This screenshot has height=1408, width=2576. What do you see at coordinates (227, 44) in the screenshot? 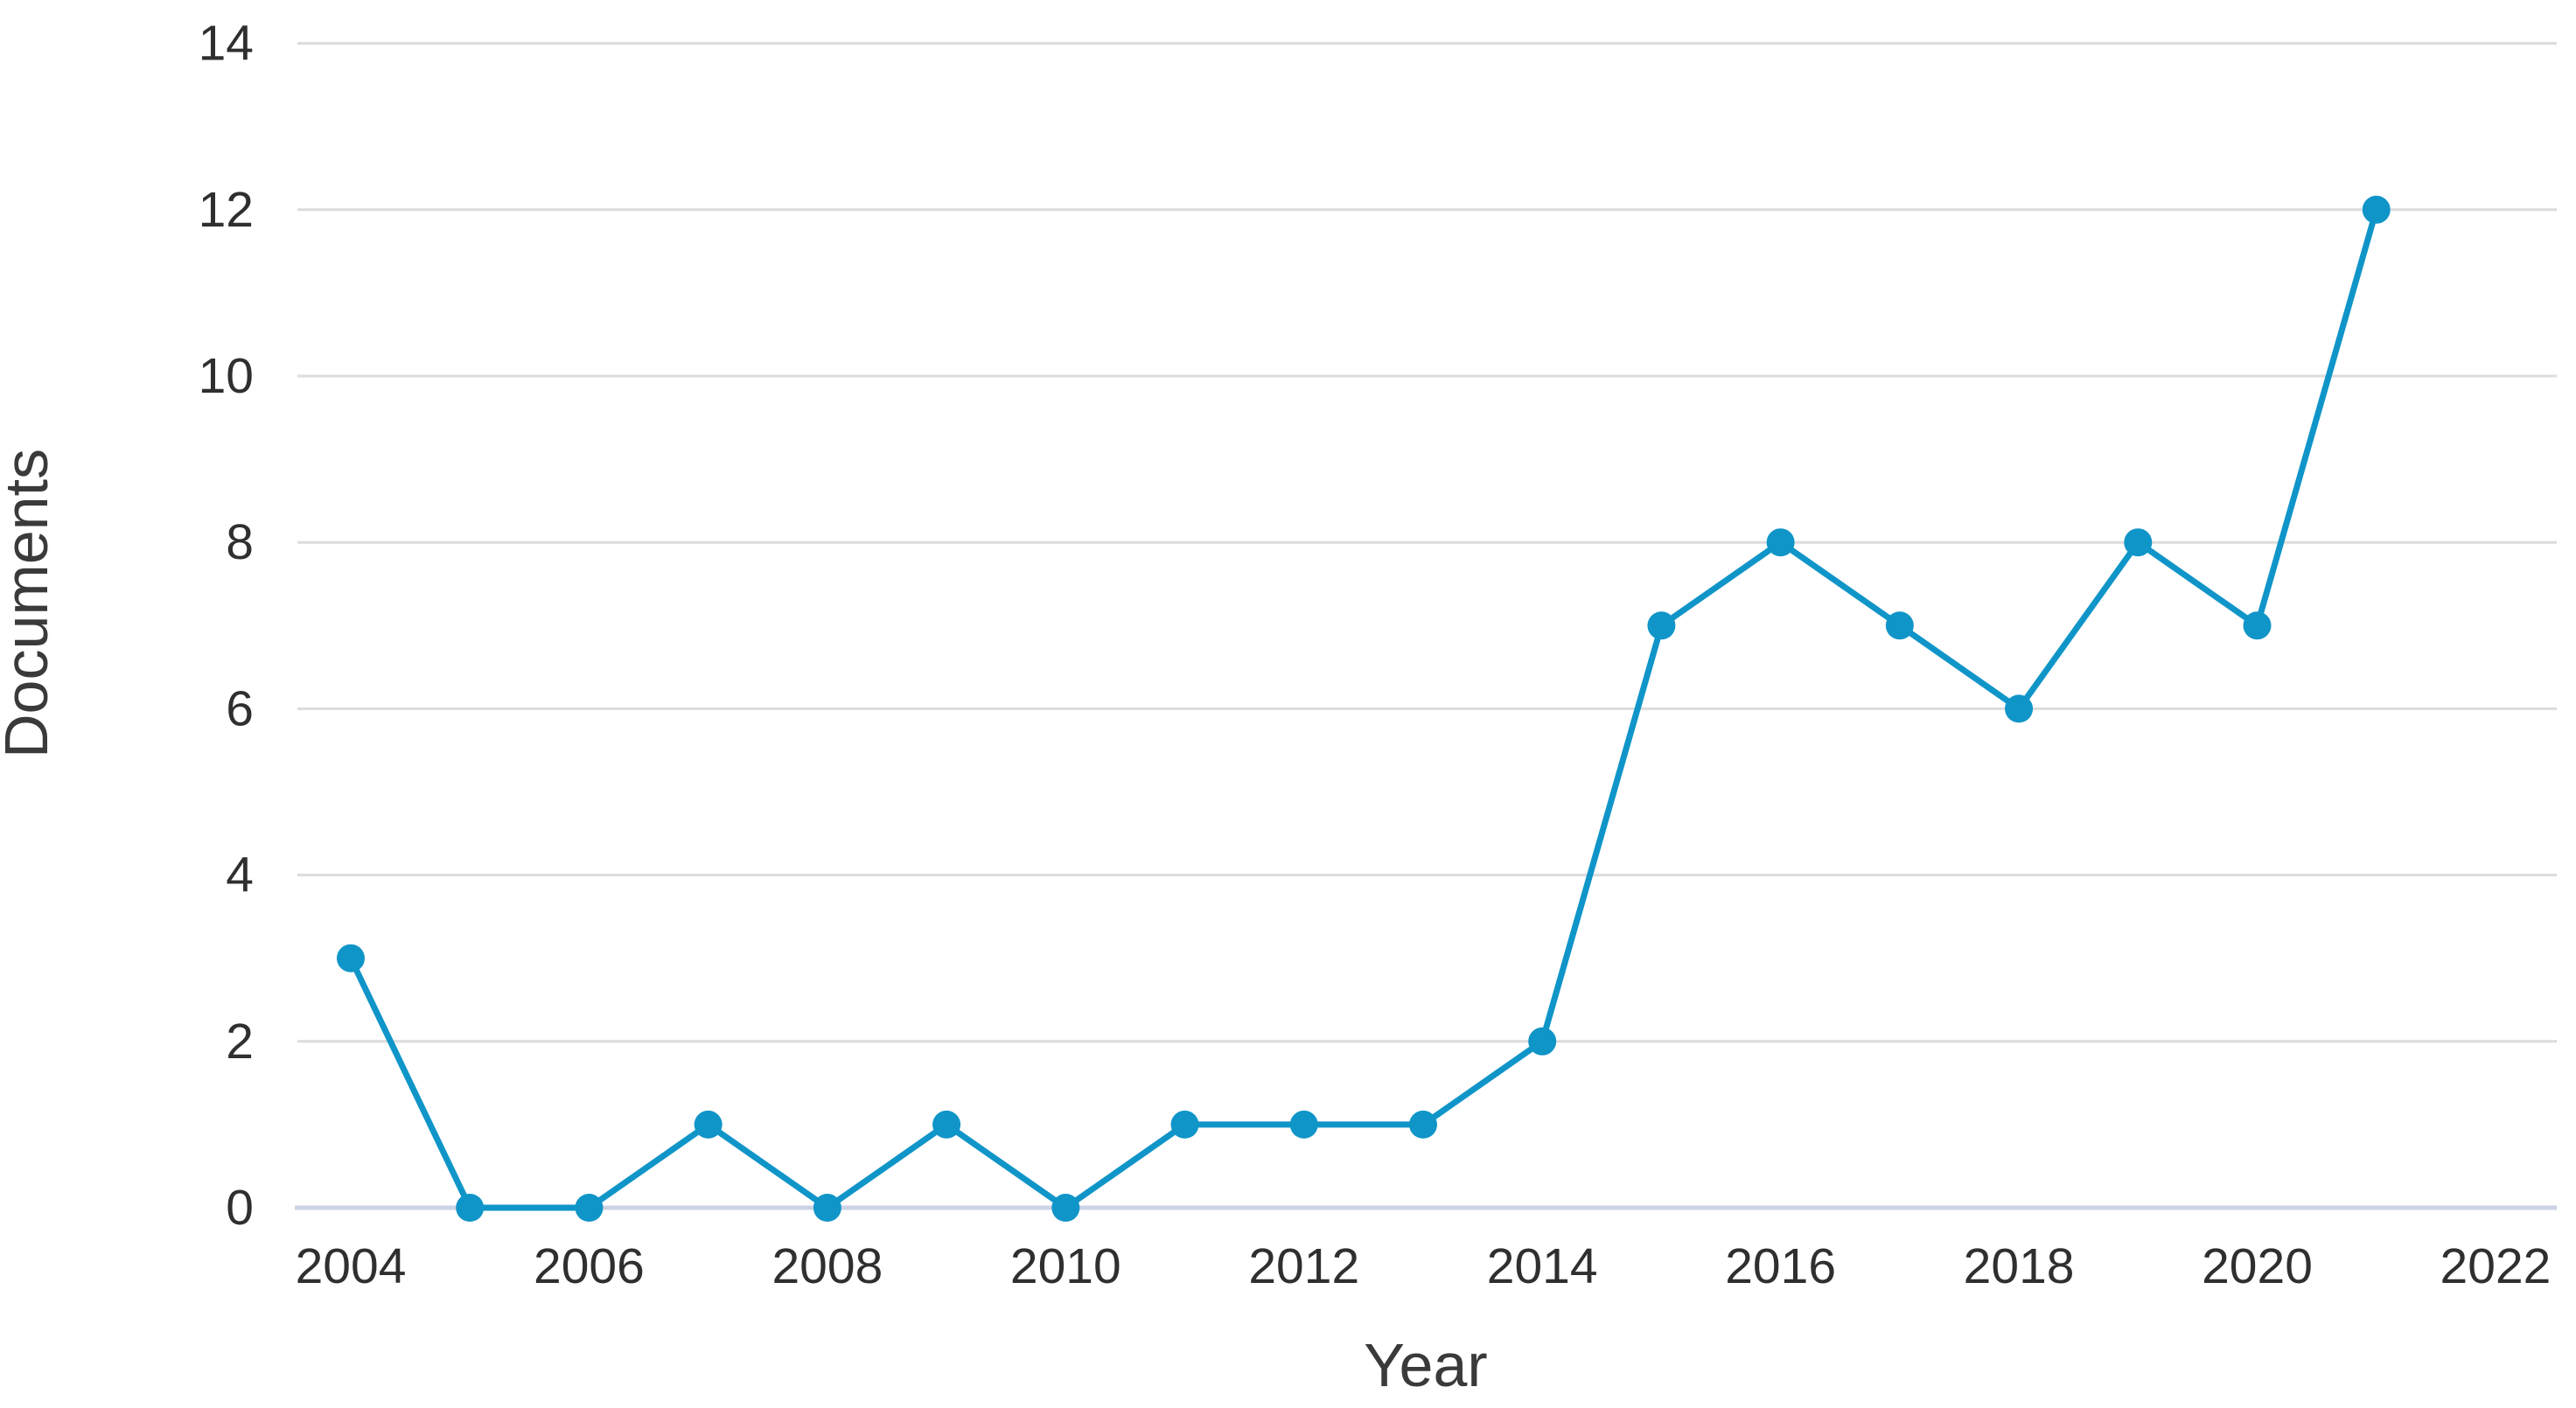
I see `y-tick-label: 14` at bounding box center [227, 44].